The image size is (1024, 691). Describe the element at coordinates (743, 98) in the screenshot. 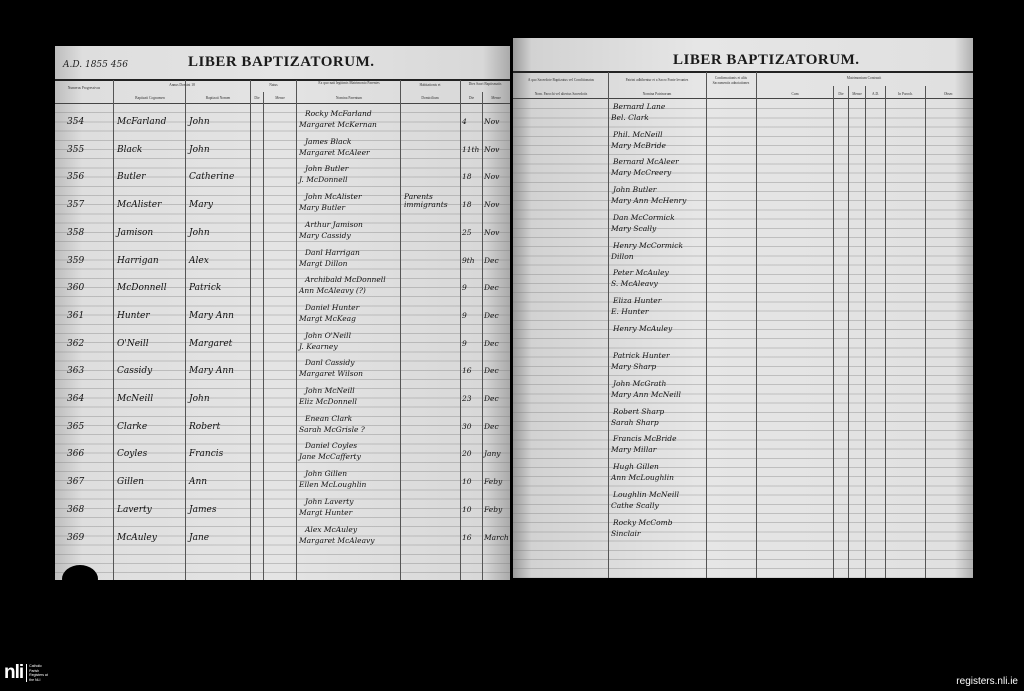

I see `header-bottom-rule` at that location.